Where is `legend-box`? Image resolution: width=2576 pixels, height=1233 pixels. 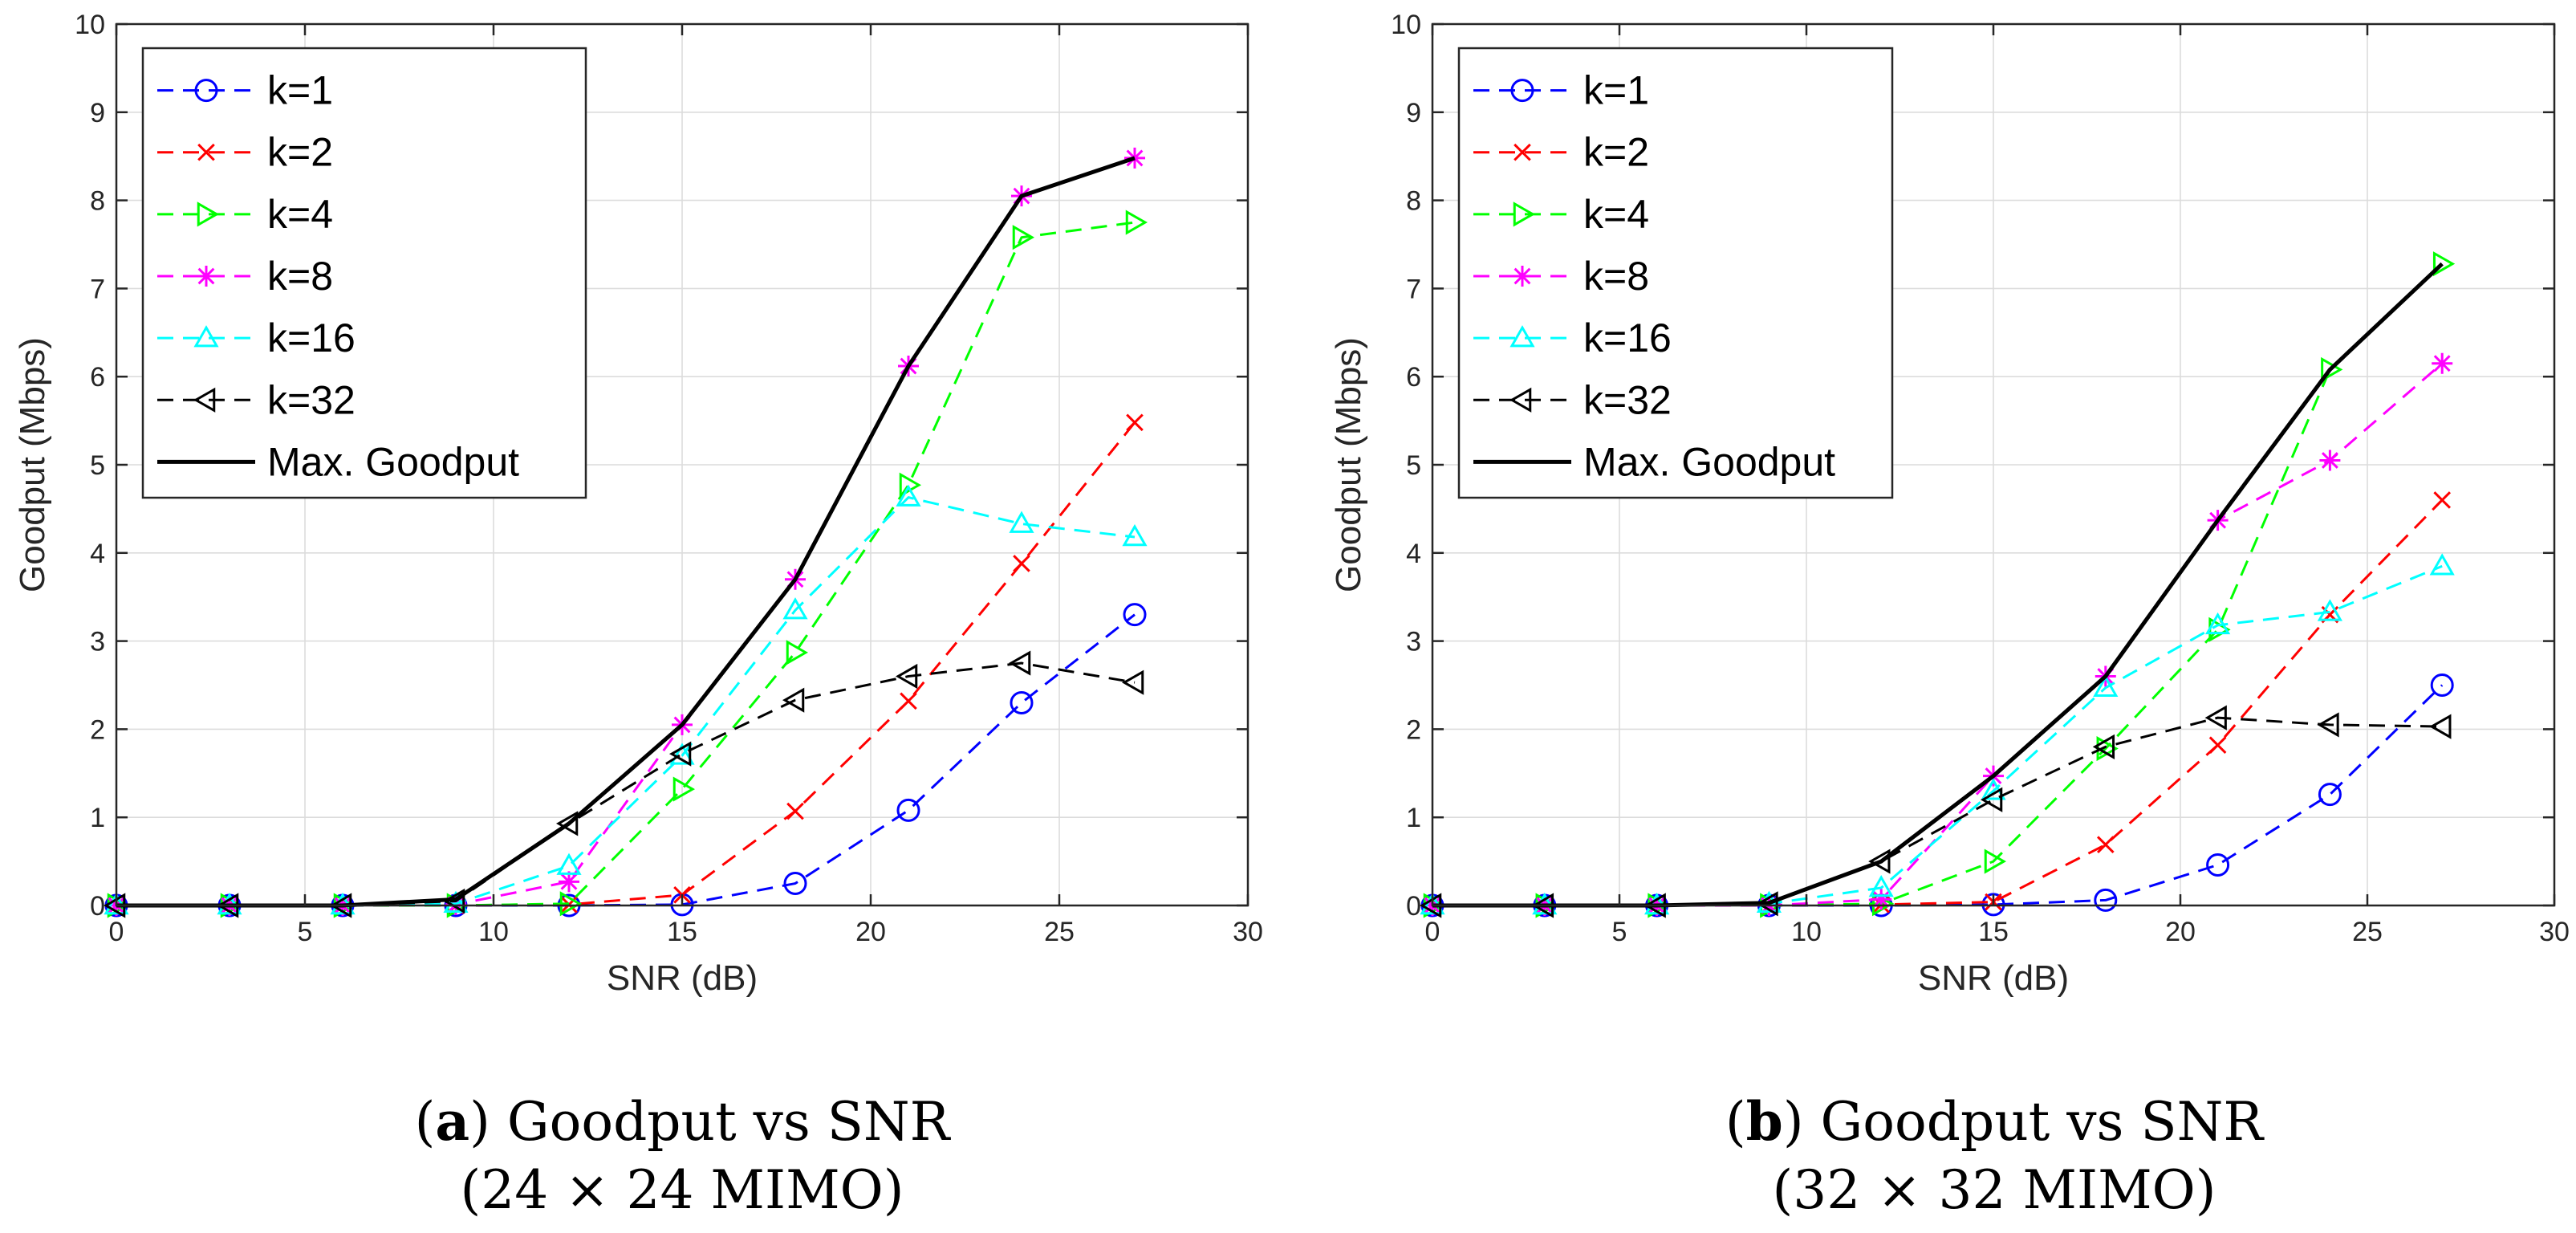 legend-box is located at coordinates (1675, 273).